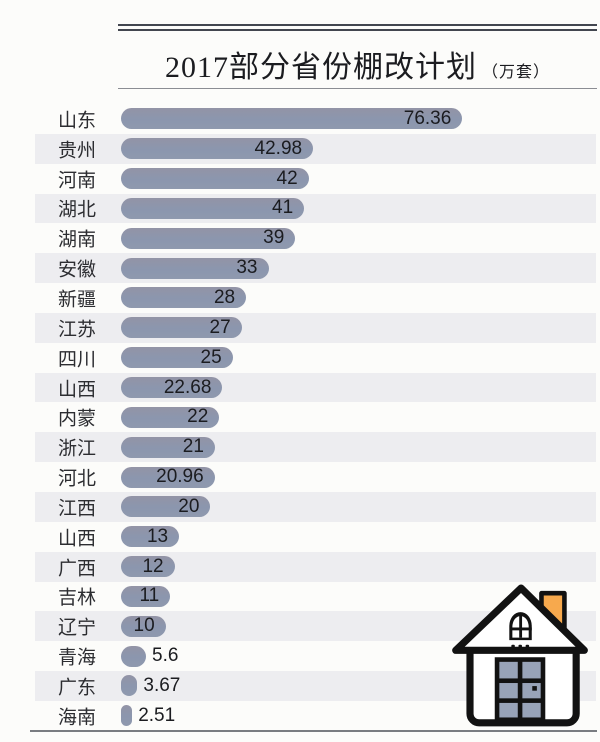  What do you see at coordinates (360, 238) in the screenshot?
I see `bar-track: 39` at bounding box center [360, 238].